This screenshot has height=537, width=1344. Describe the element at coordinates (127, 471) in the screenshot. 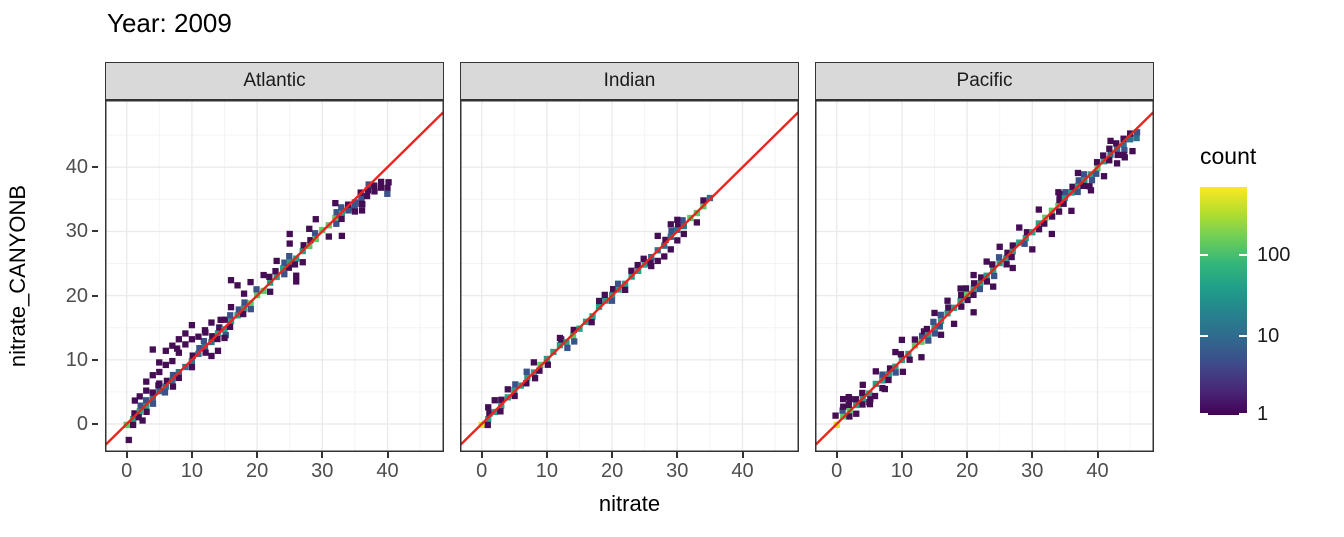

I see `x-tick-label: 0` at that location.